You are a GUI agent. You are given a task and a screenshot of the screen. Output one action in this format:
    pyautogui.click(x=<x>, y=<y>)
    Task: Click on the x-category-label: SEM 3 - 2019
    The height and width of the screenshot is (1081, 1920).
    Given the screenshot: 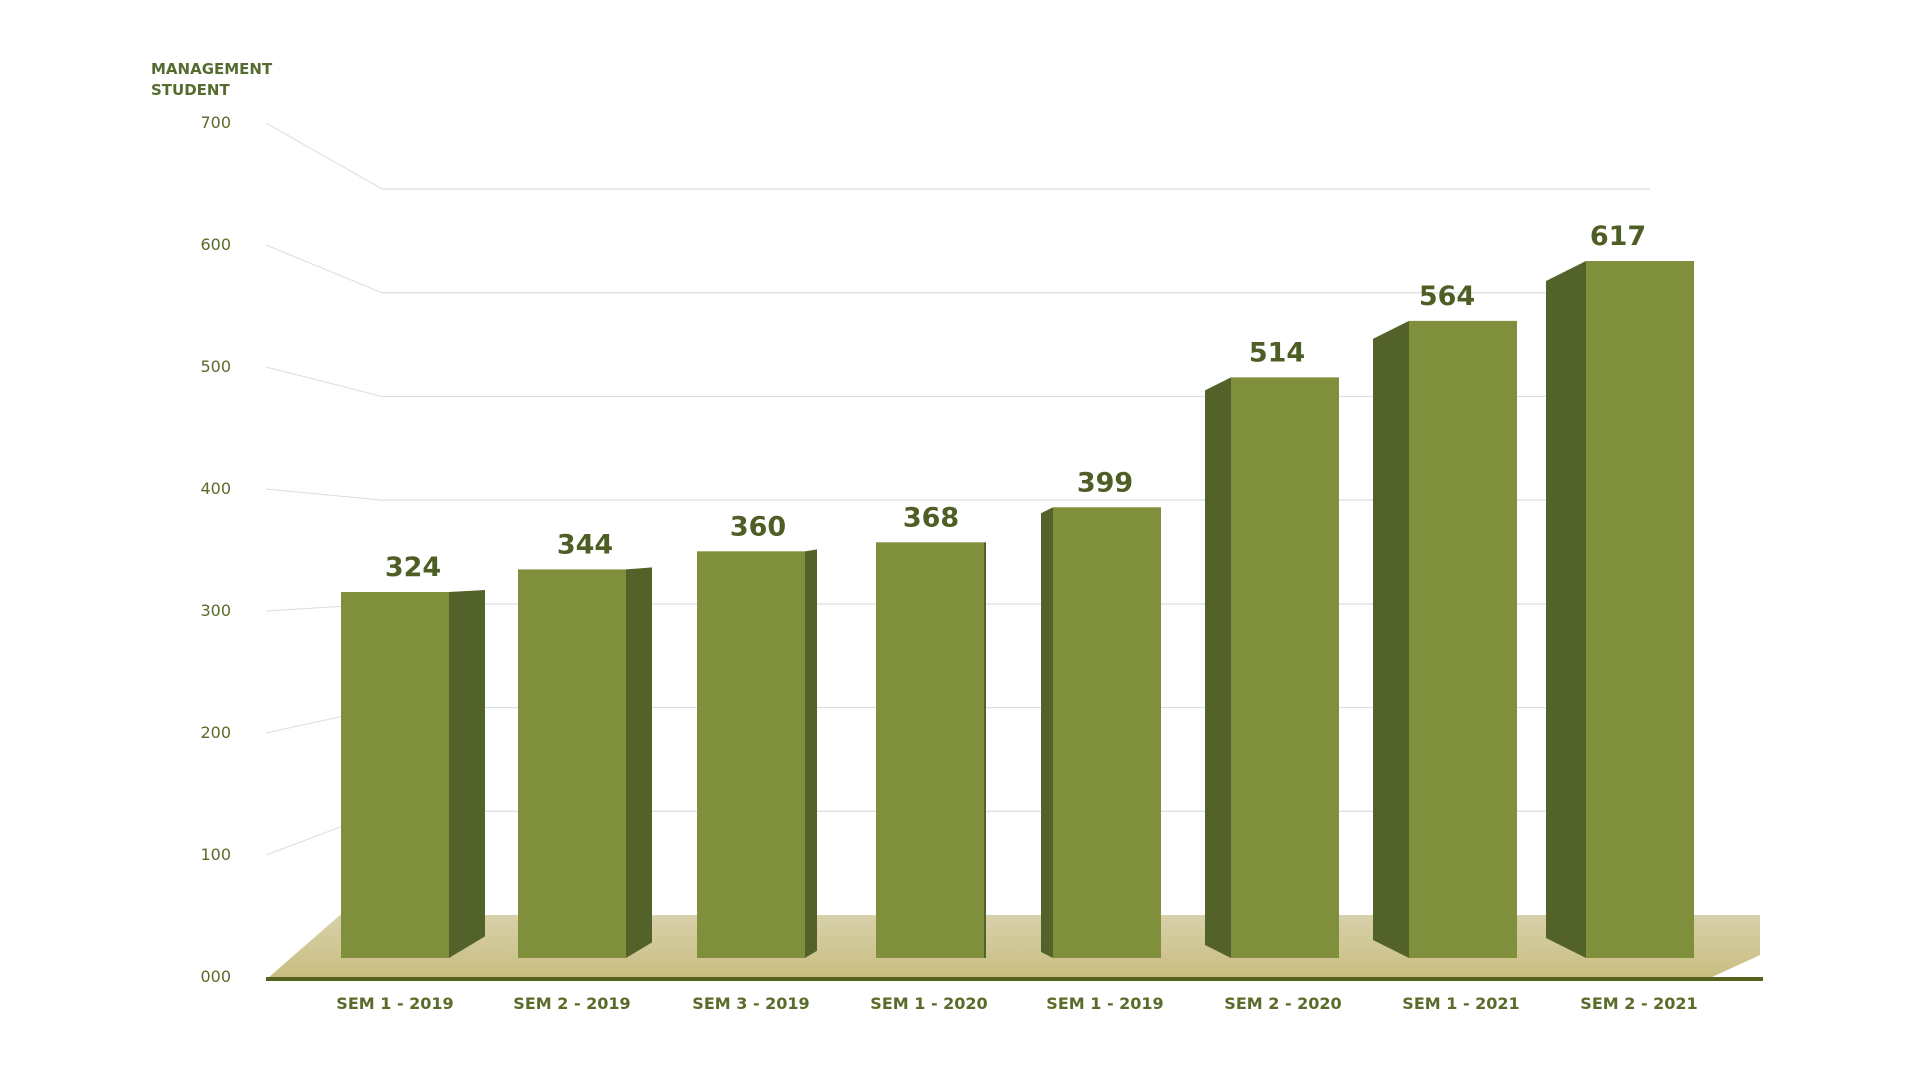 What is the action you would take?
    pyautogui.click(x=750, y=1003)
    